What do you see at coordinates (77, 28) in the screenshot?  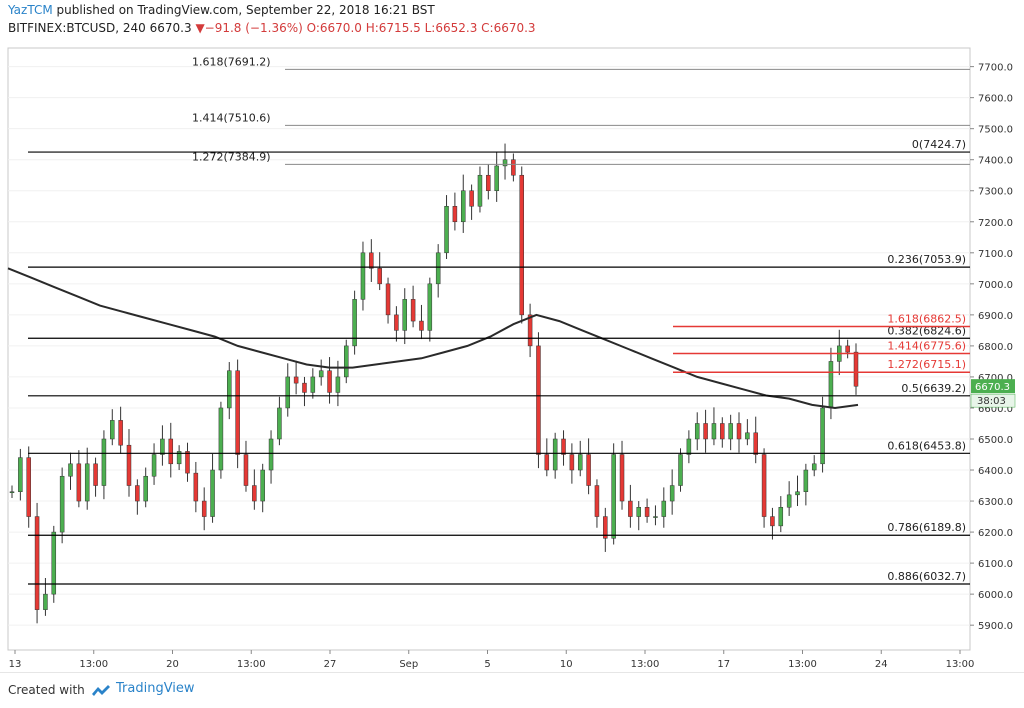 I see `symbol-label: BITFINEX:BTCUSD, 240` at bounding box center [77, 28].